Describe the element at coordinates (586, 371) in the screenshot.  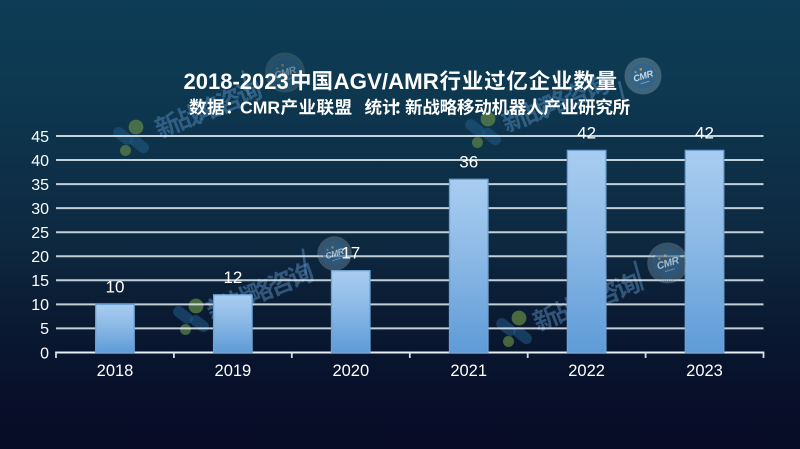
I see `svg-text: 2022` at that location.